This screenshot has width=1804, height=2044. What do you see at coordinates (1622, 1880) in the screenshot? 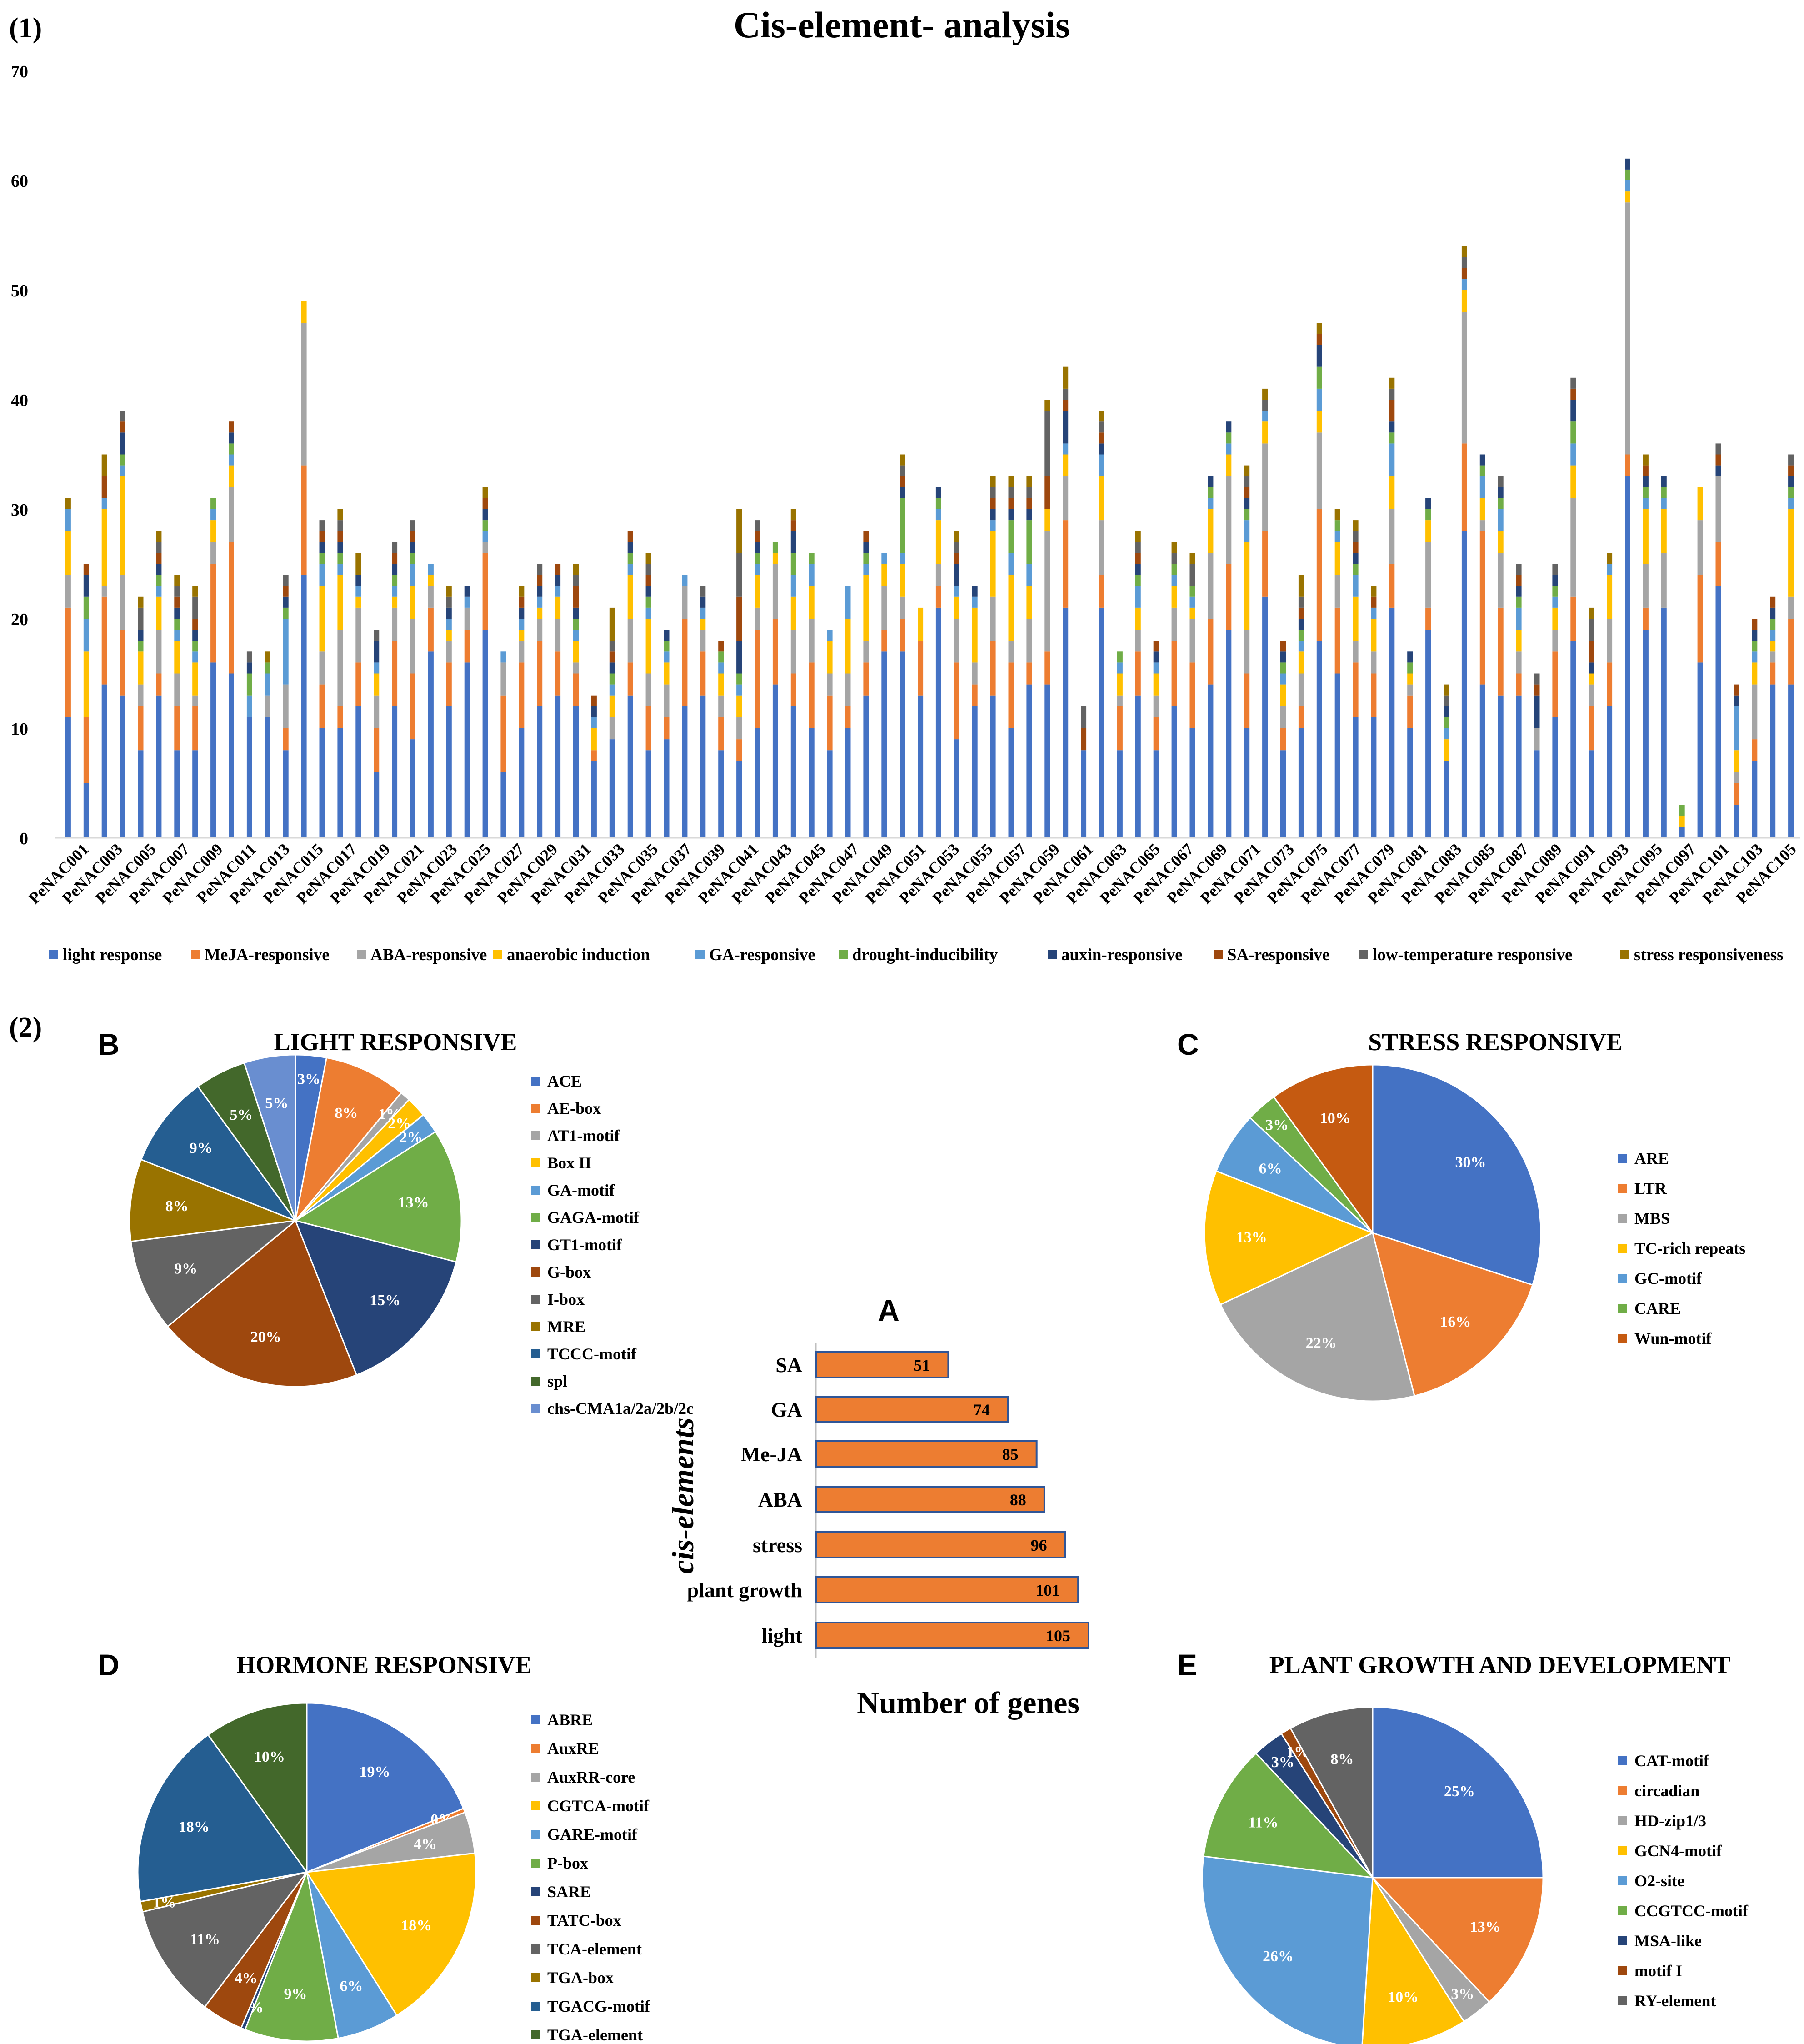
I see `pie-legend-swatch` at bounding box center [1622, 1880].